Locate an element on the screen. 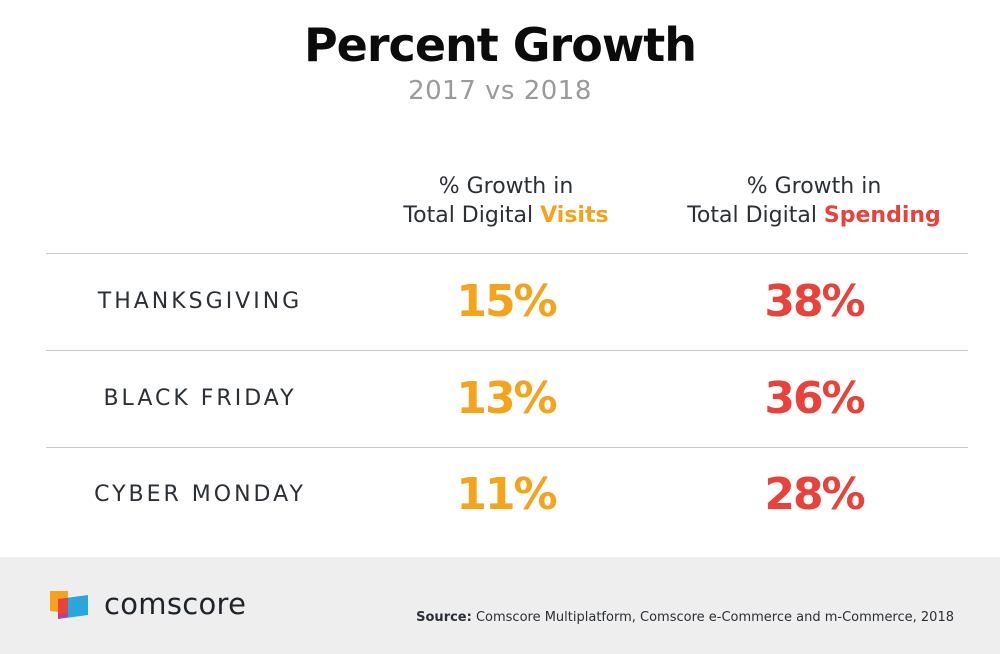 The height and width of the screenshot is (654, 1000). column-header-visits: % Growth in Total Digital Visits is located at coordinates (506, 201).